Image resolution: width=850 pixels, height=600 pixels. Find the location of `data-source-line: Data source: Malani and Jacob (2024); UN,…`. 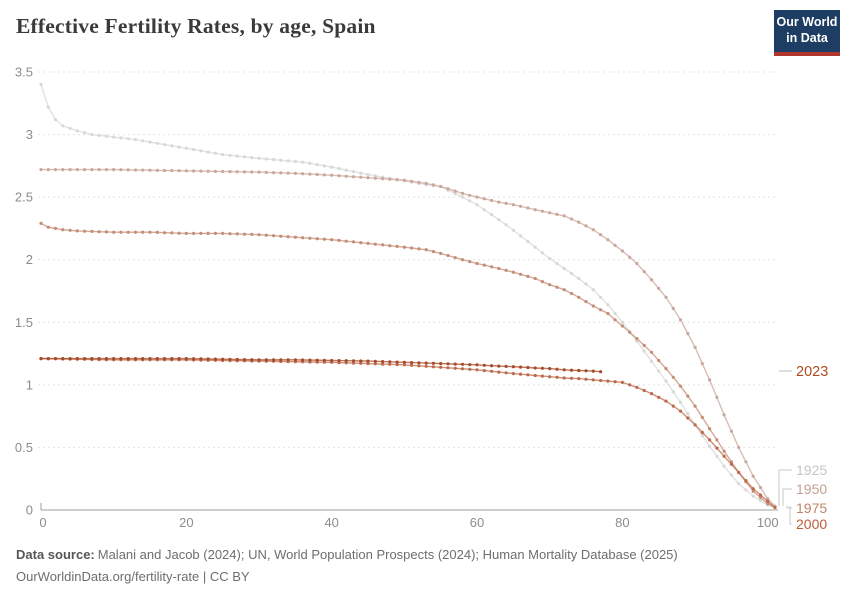

data-source-line: Data source: Malani and Jacob (2024); UN,… is located at coordinates (347, 554).